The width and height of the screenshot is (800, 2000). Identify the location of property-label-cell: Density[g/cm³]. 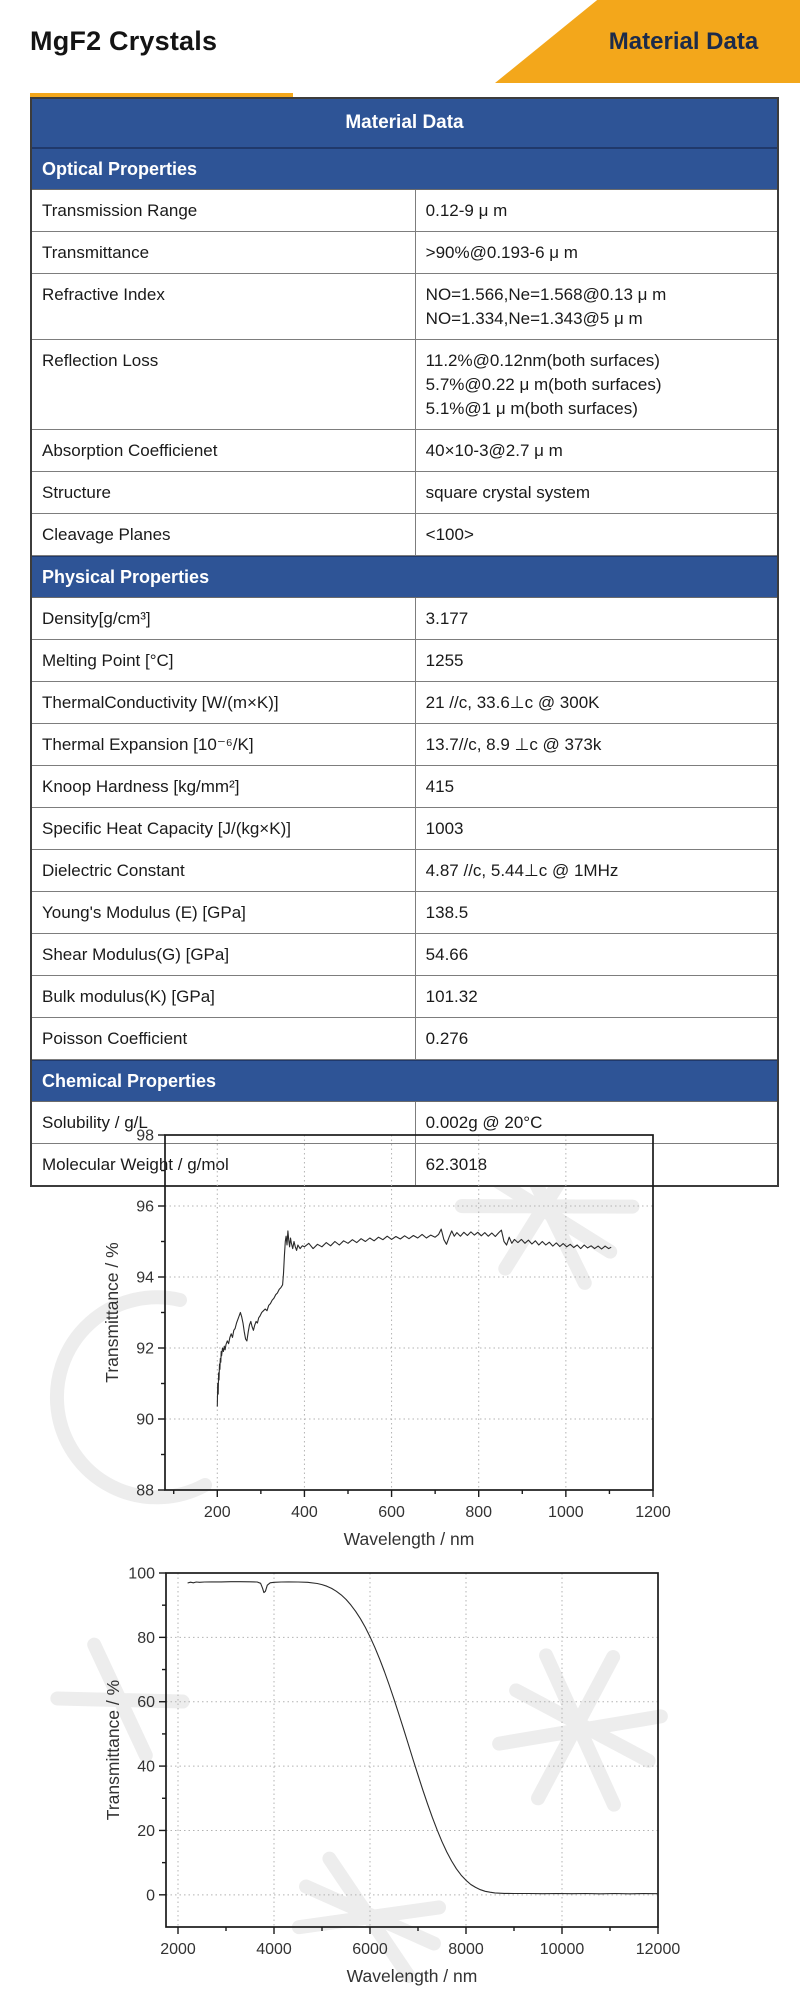
(224, 618).